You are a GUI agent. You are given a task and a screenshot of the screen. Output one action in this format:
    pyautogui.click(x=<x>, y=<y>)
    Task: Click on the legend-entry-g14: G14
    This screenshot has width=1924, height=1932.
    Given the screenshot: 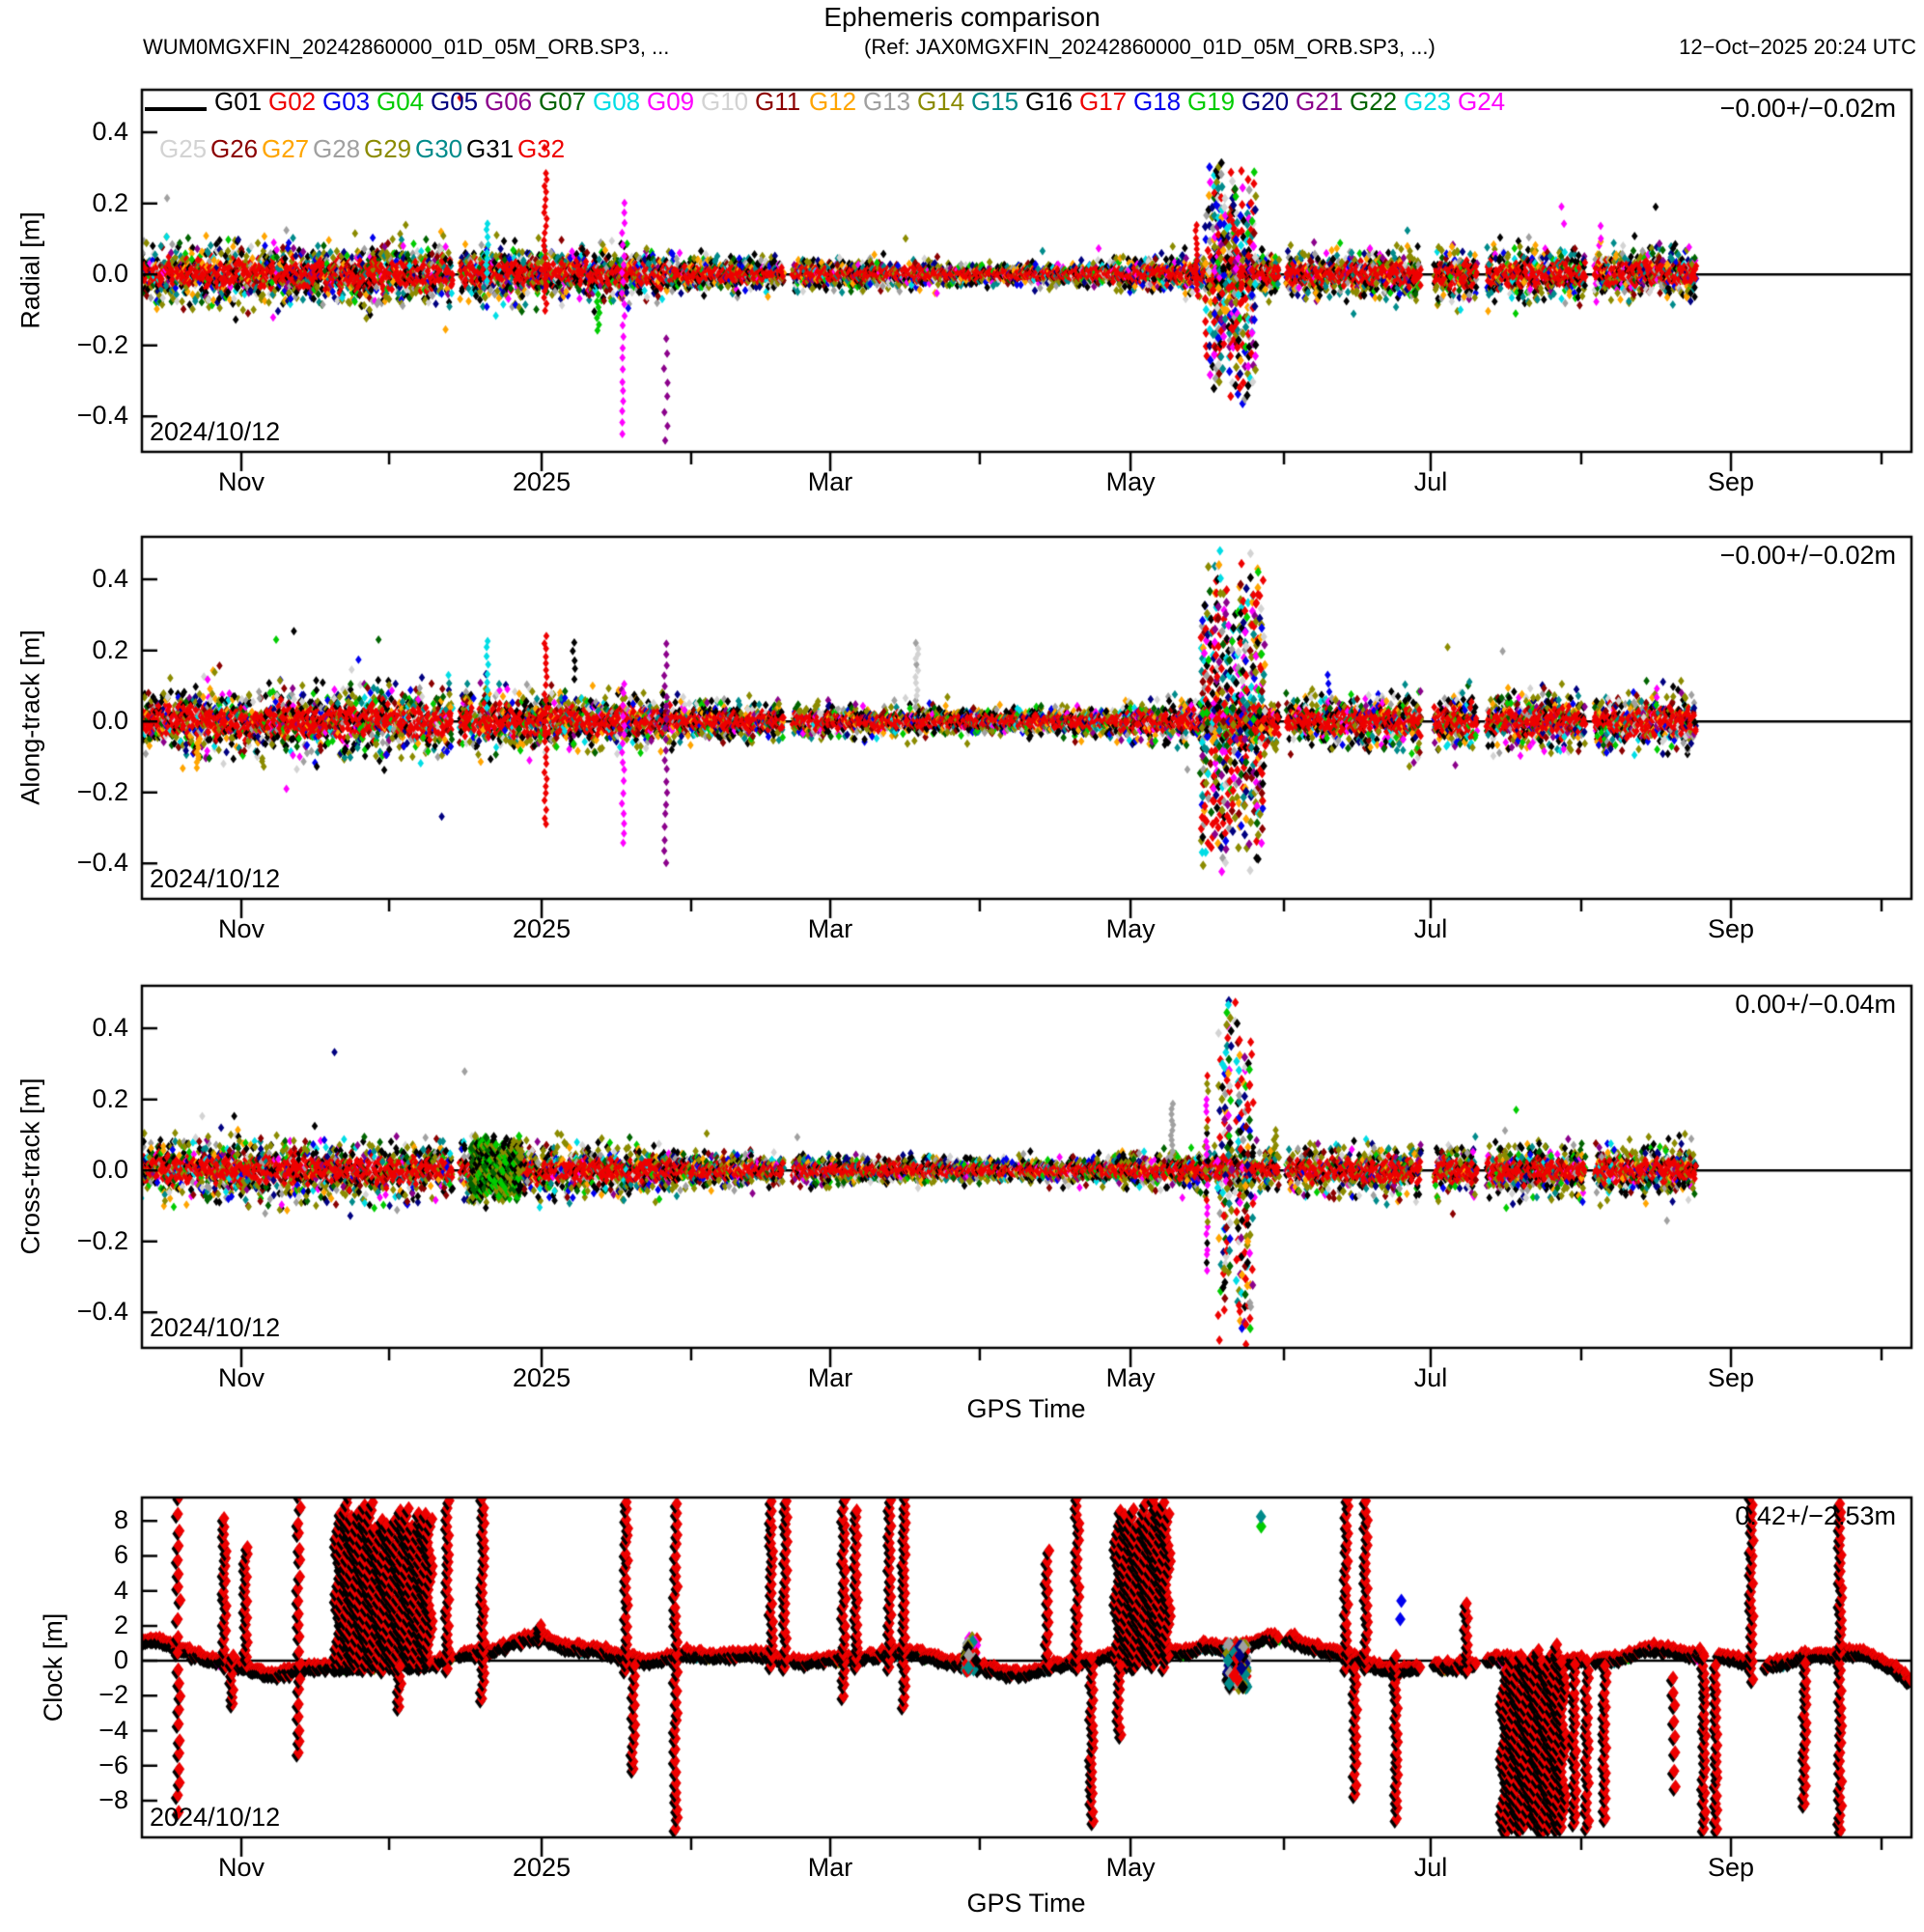 What is the action you would take?
    pyautogui.click(x=941, y=102)
    